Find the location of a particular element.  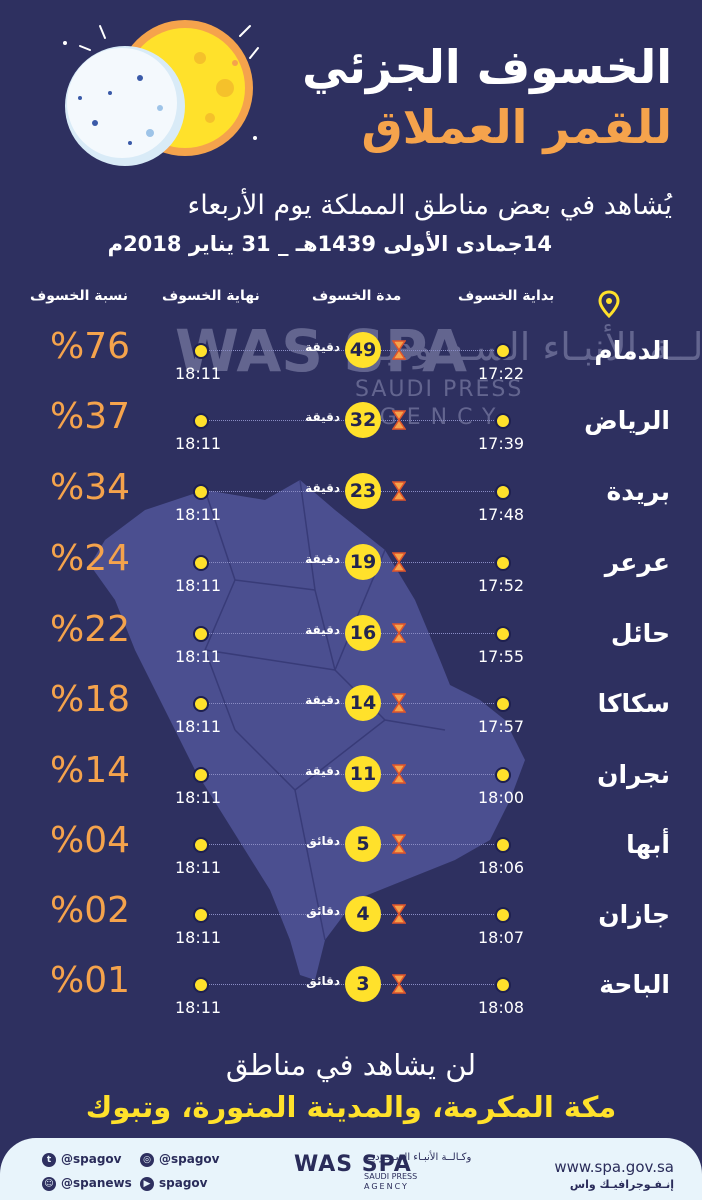

start-time: 17:52 is located at coordinates (501, 585).